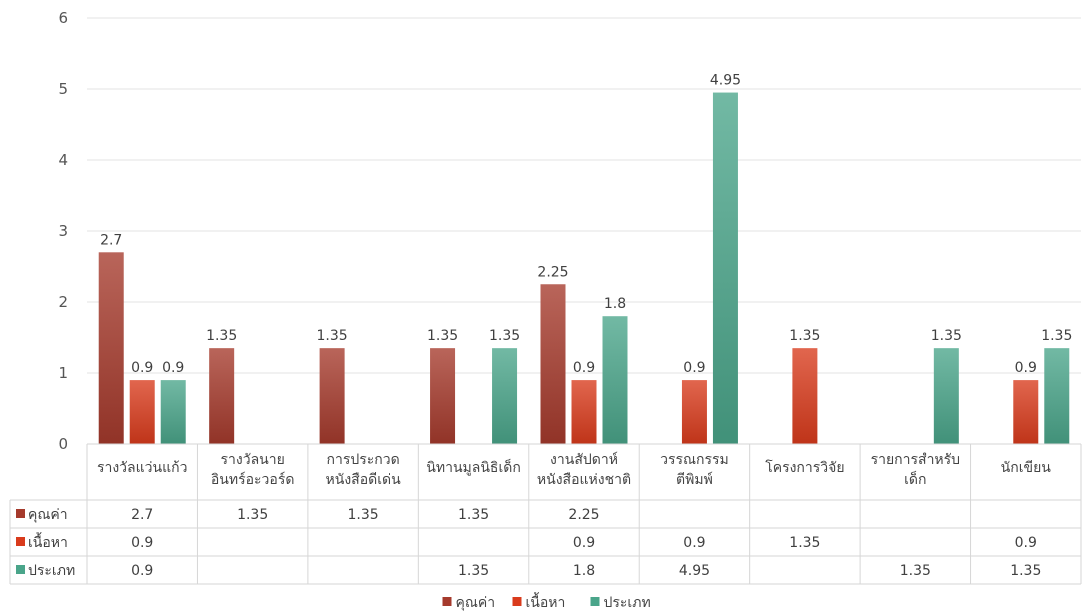 This screenshot has width=1083, height=616. What do you see at coordinates (51, 571) in the screenshot?
I see `table-row-label: ประเภท` at bounding box center [51, 571].